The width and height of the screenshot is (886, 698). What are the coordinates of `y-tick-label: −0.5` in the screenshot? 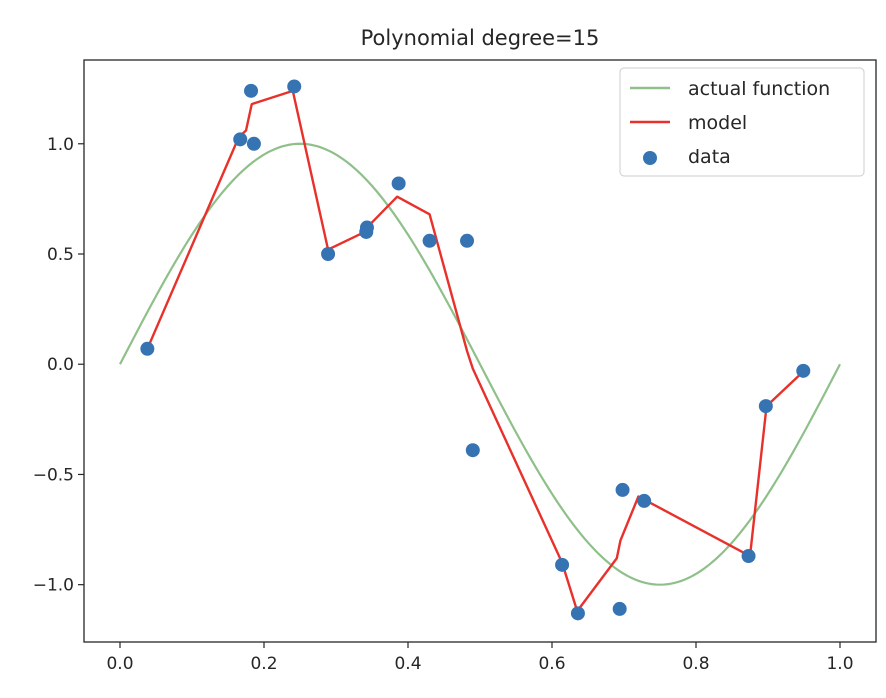 It's located at (53, 475).